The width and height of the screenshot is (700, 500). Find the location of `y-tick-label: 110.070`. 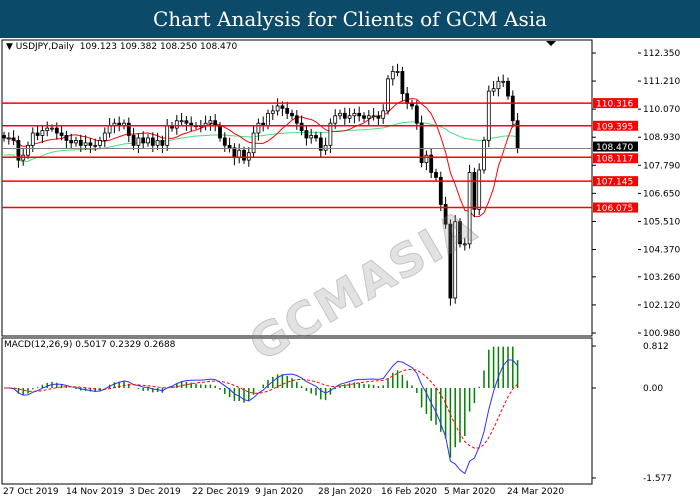

y-tick-label: 110.070 is located at coordinates (661, 110).